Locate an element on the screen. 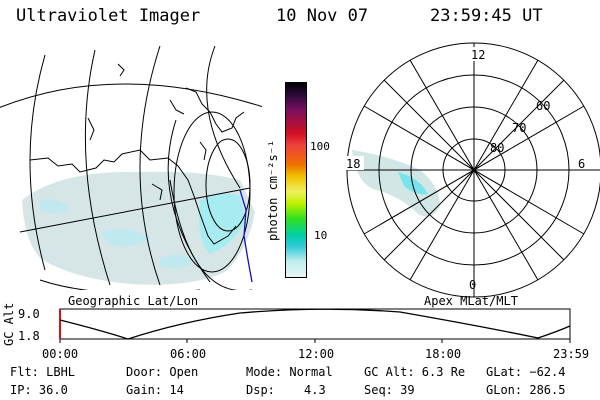 Image resolution: width=600 pixels, height=400 pixels. gc-alt-xtick-1200: 12:00 is located at coordinates (316, 354).